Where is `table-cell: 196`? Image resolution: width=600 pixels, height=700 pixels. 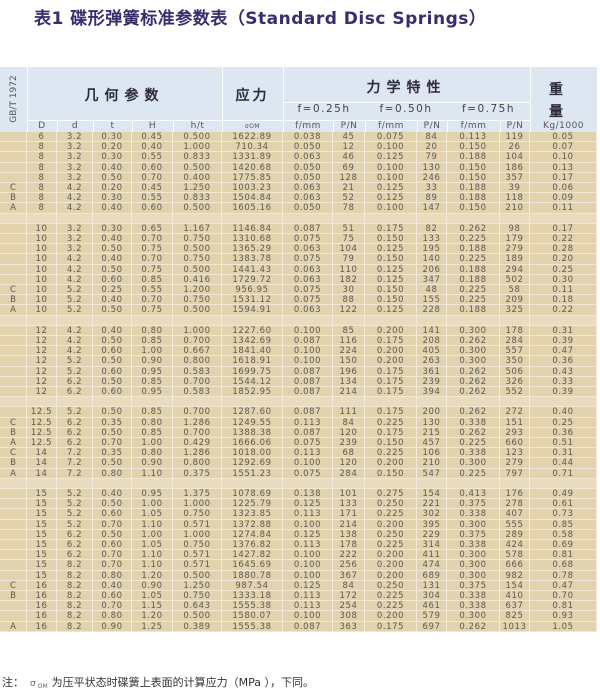 table-cell: 196 is located at coordinates (349, 371).